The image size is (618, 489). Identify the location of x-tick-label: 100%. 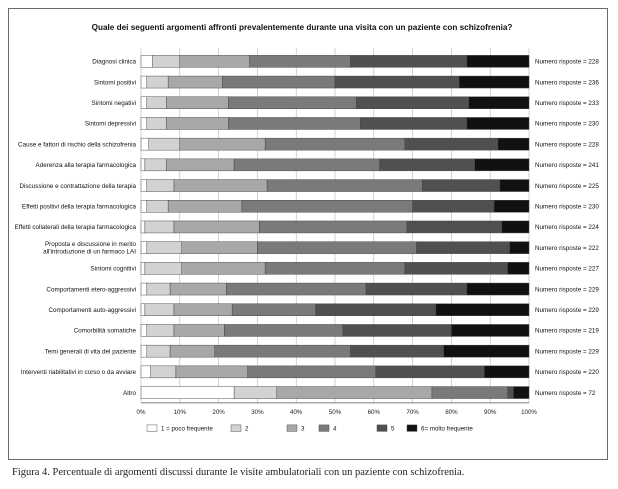
(529, 412).